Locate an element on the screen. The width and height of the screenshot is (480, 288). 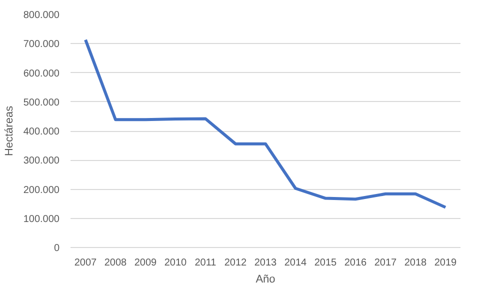
x-tick-label: 2019 is located at coordinates (446, 263).